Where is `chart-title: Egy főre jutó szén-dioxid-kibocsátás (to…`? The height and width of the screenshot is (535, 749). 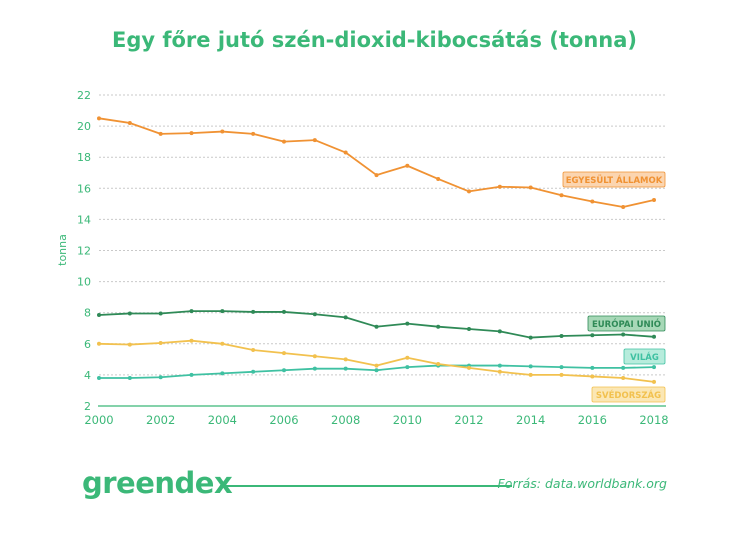
chart-title: Egy főre jutó szén-dioxid-kibocsátás (to… is located at coordinates (374, 40).